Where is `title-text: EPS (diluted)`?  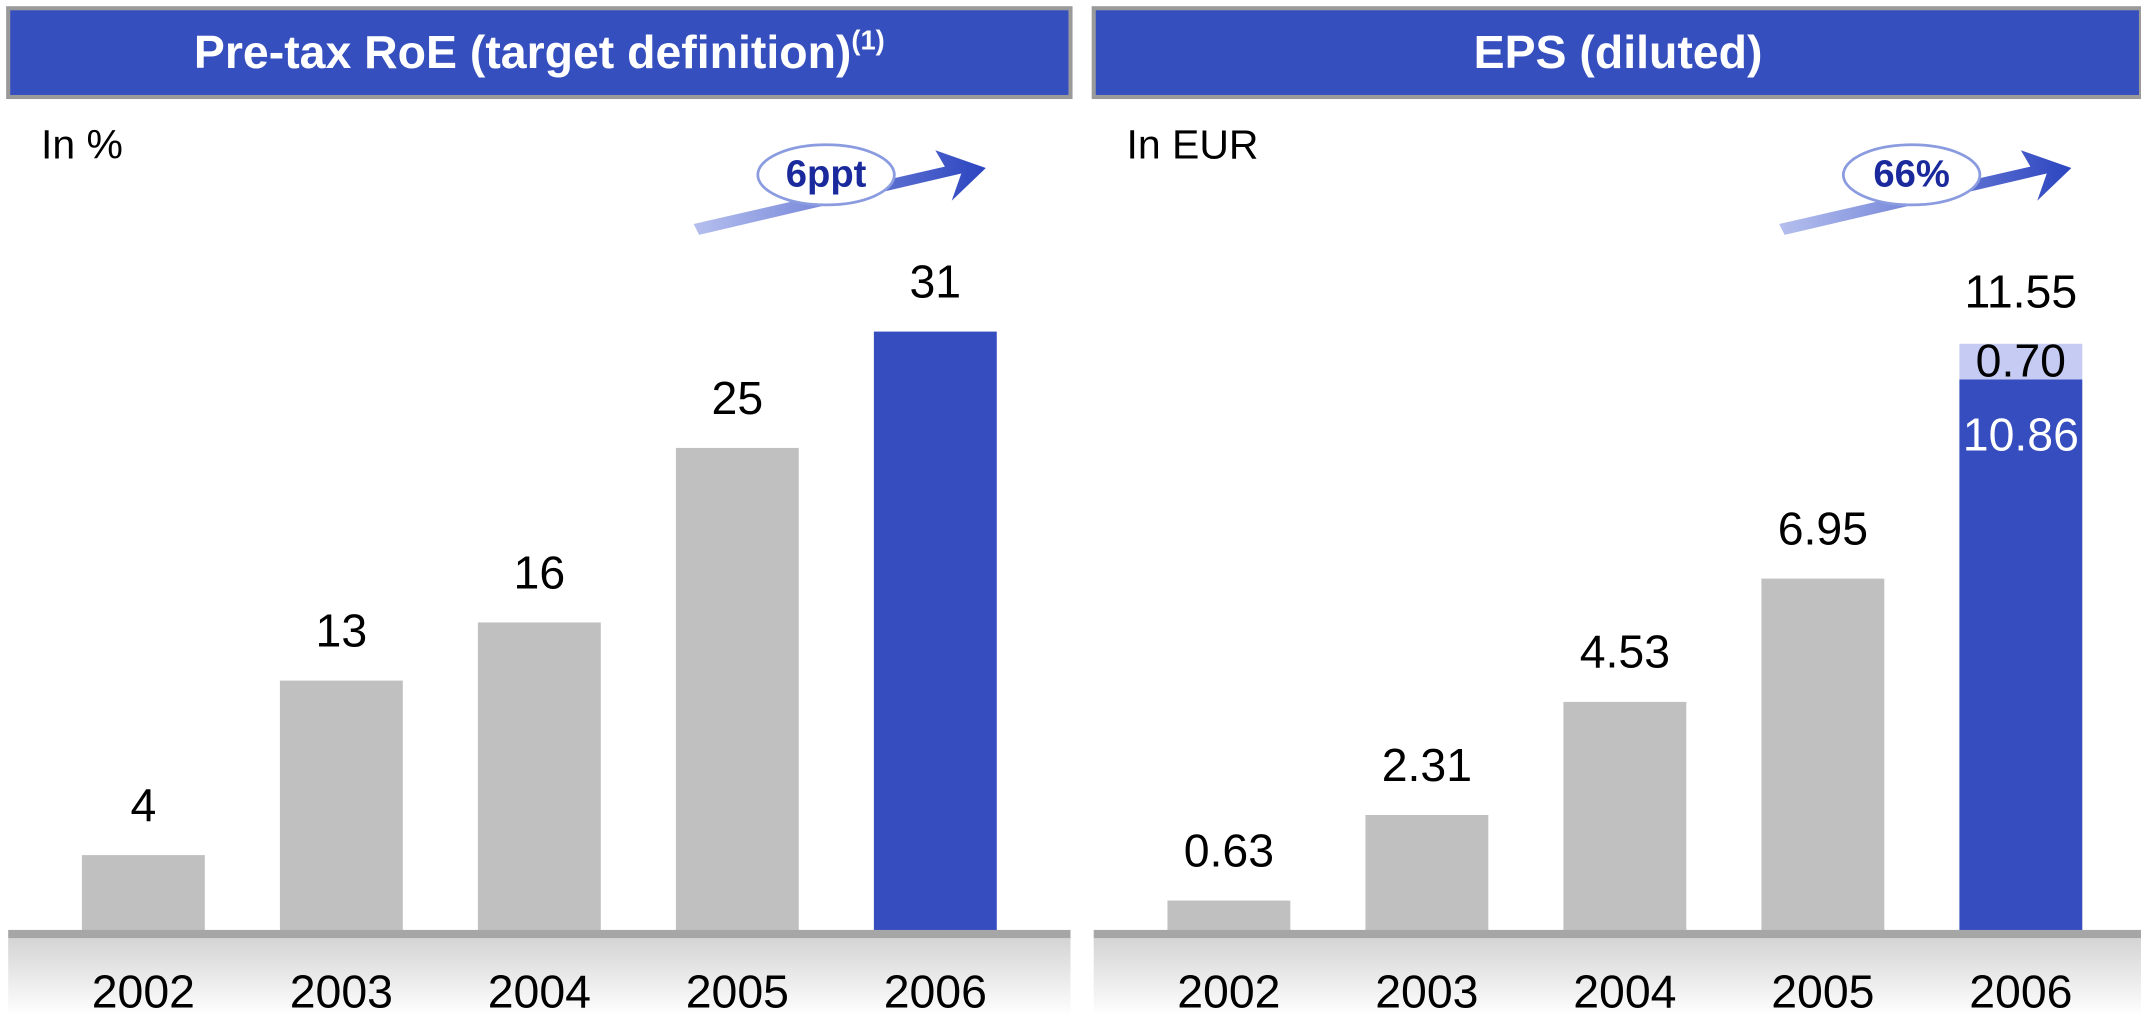 title-text: EPS (diluted) is located at coordinates (1618, 52).